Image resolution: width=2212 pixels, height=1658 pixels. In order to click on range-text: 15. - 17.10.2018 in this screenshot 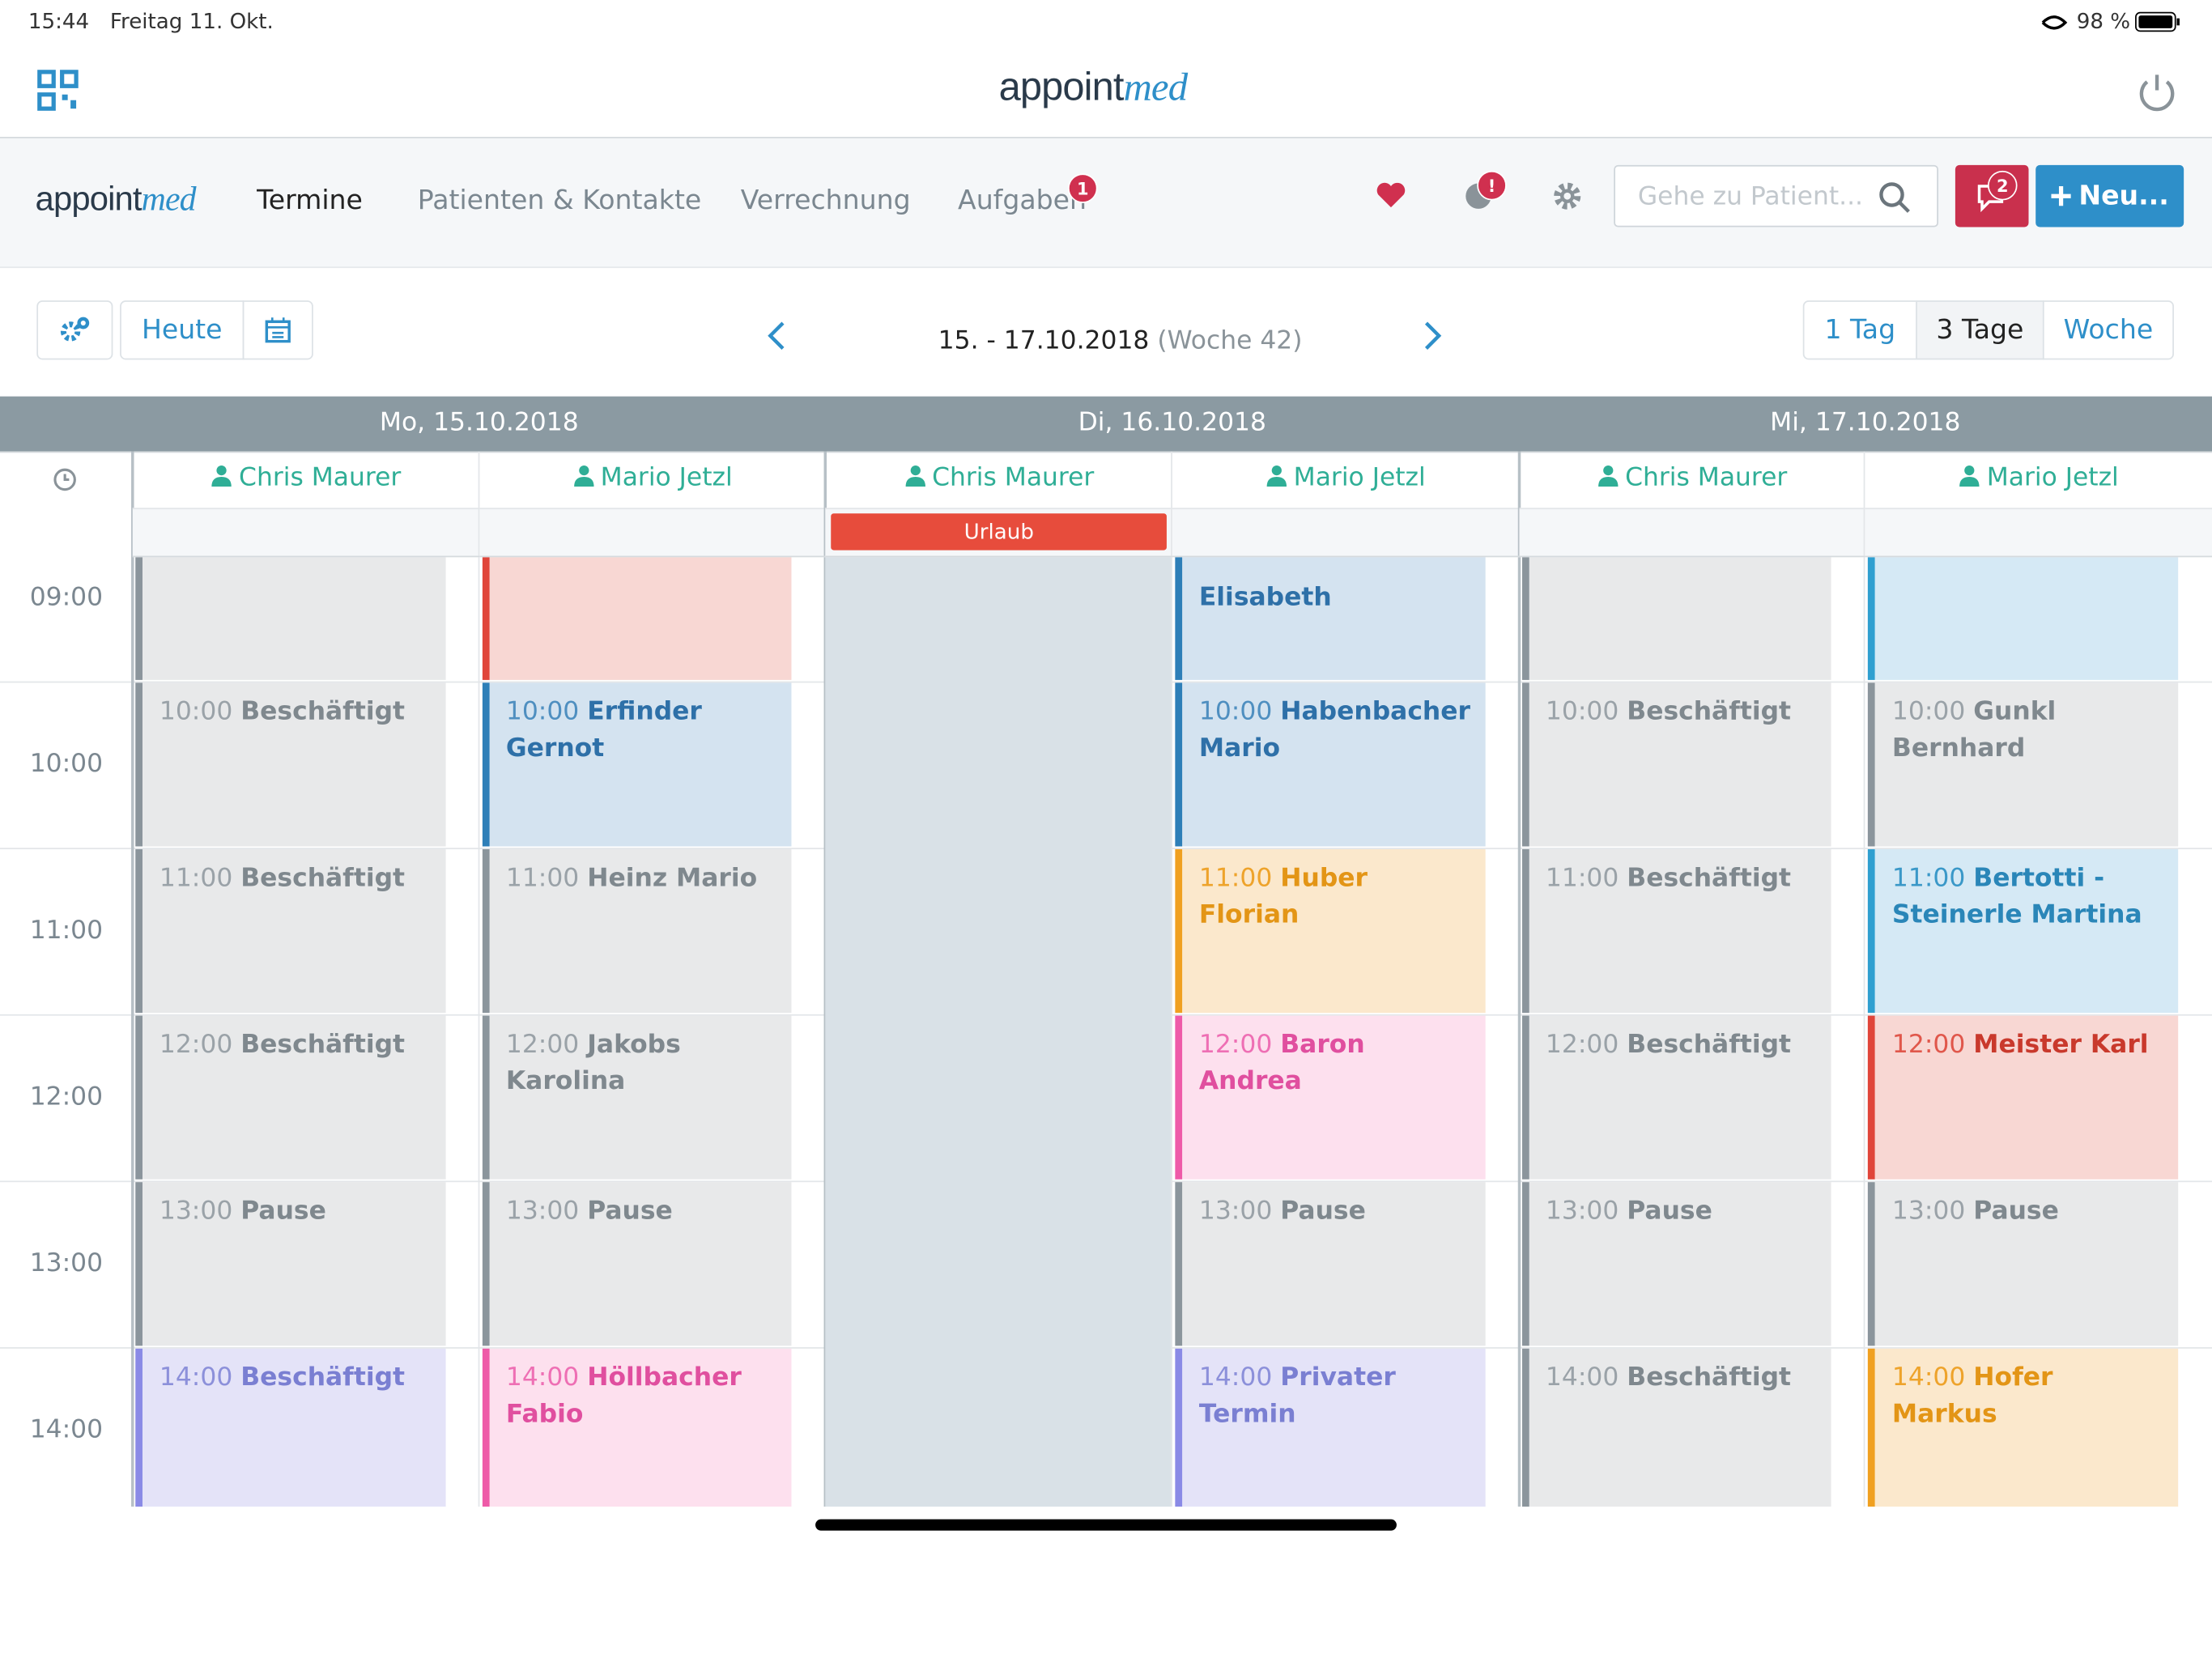, I will do `click(1044, 340)`.